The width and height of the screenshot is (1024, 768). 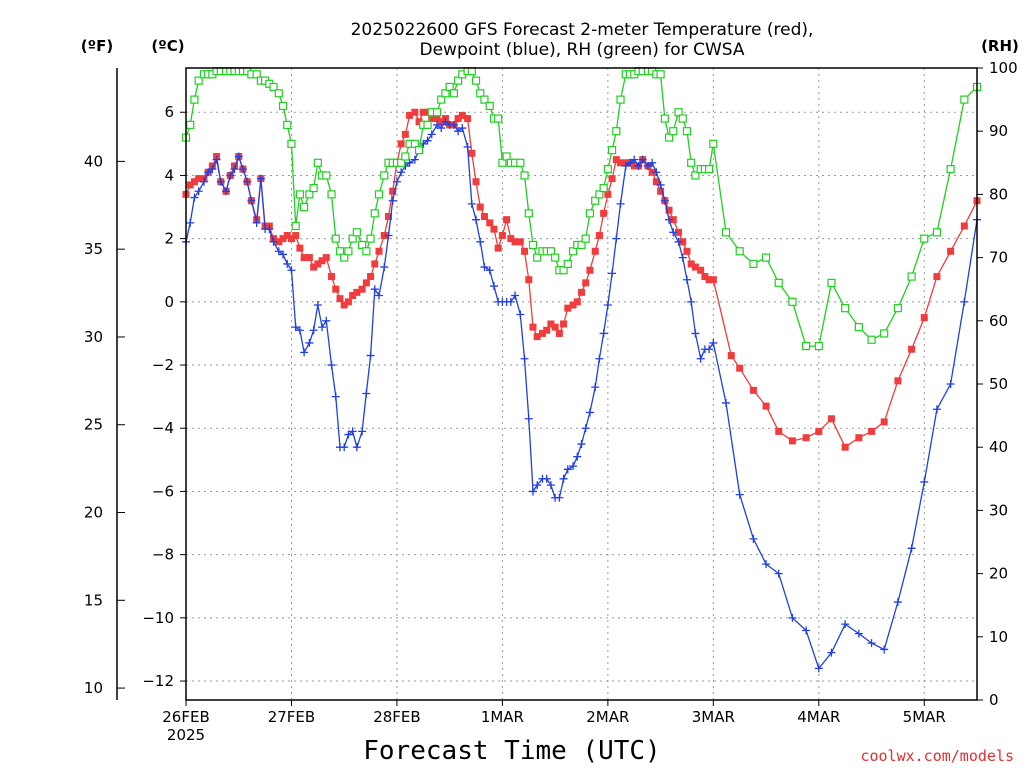 I want to click on unit-label-rh: (RH), so click(x=1000, y=46).